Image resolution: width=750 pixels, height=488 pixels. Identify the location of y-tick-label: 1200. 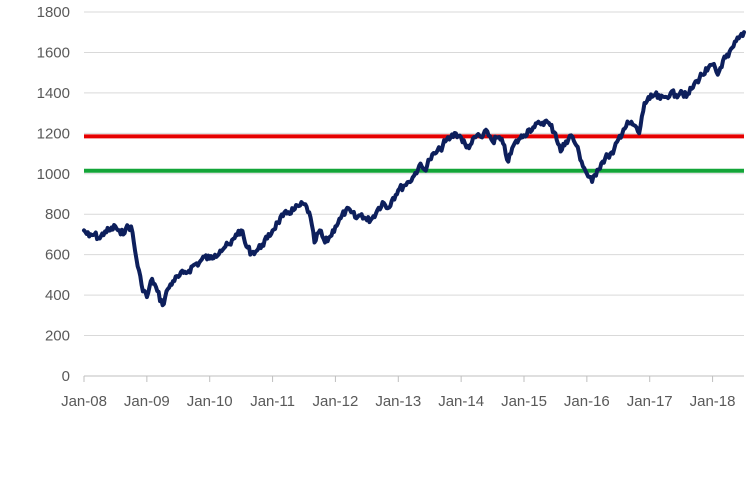
(53, 133).